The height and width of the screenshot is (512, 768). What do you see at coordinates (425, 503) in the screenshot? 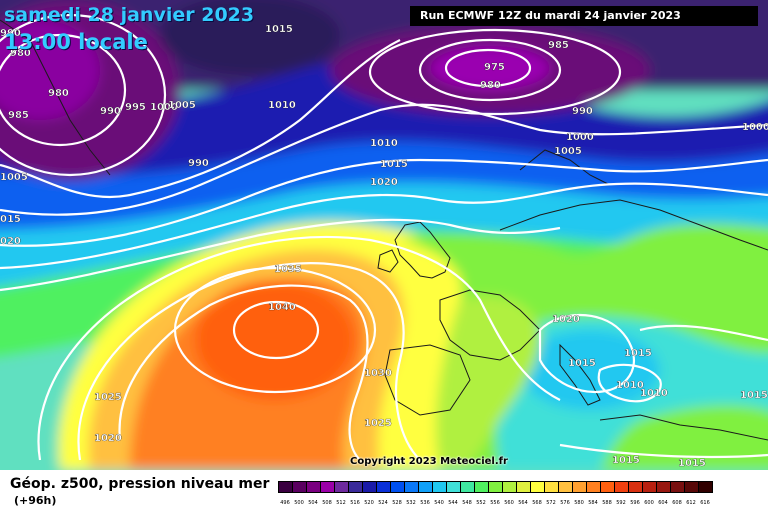
I see `legend-value: 536` at bounding box center [425, 503].